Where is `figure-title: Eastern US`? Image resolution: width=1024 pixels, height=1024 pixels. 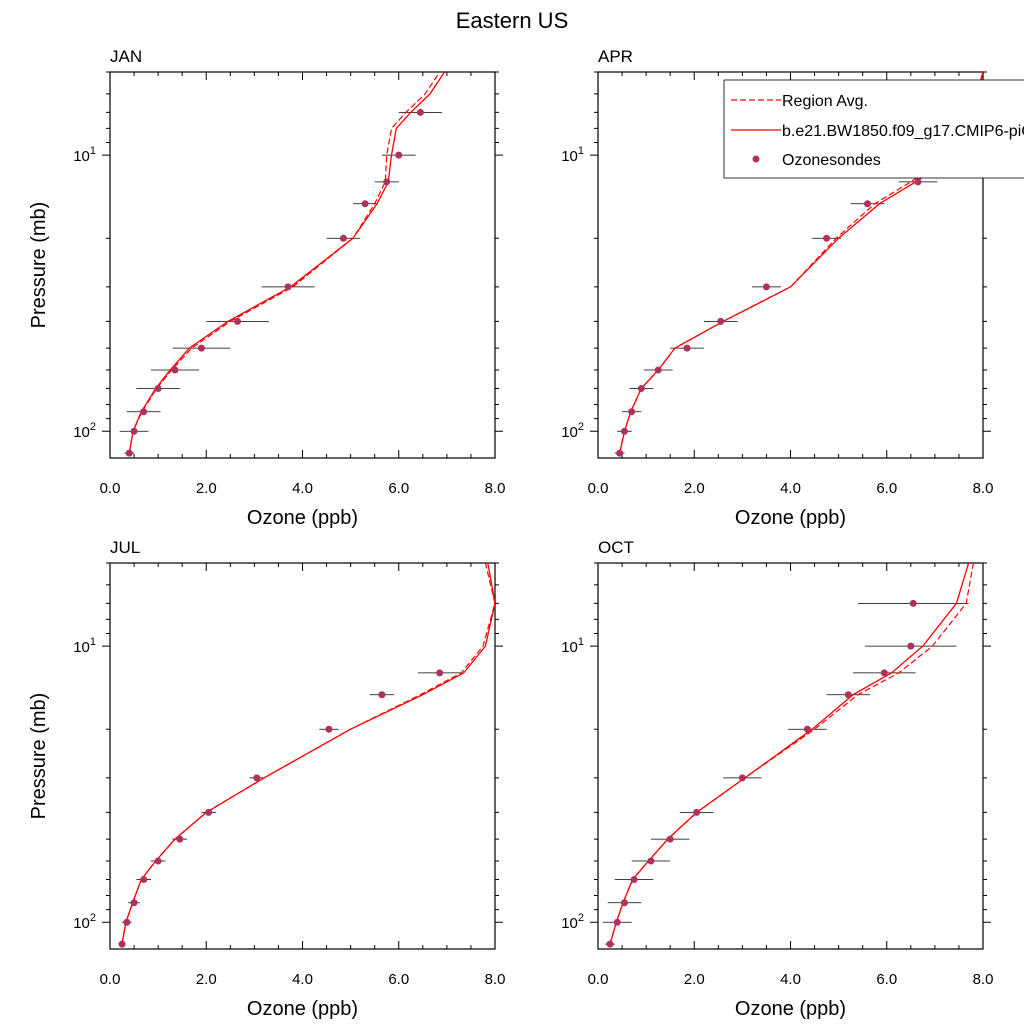 figure-title: Eastern US is located at coordinates (512, 20).